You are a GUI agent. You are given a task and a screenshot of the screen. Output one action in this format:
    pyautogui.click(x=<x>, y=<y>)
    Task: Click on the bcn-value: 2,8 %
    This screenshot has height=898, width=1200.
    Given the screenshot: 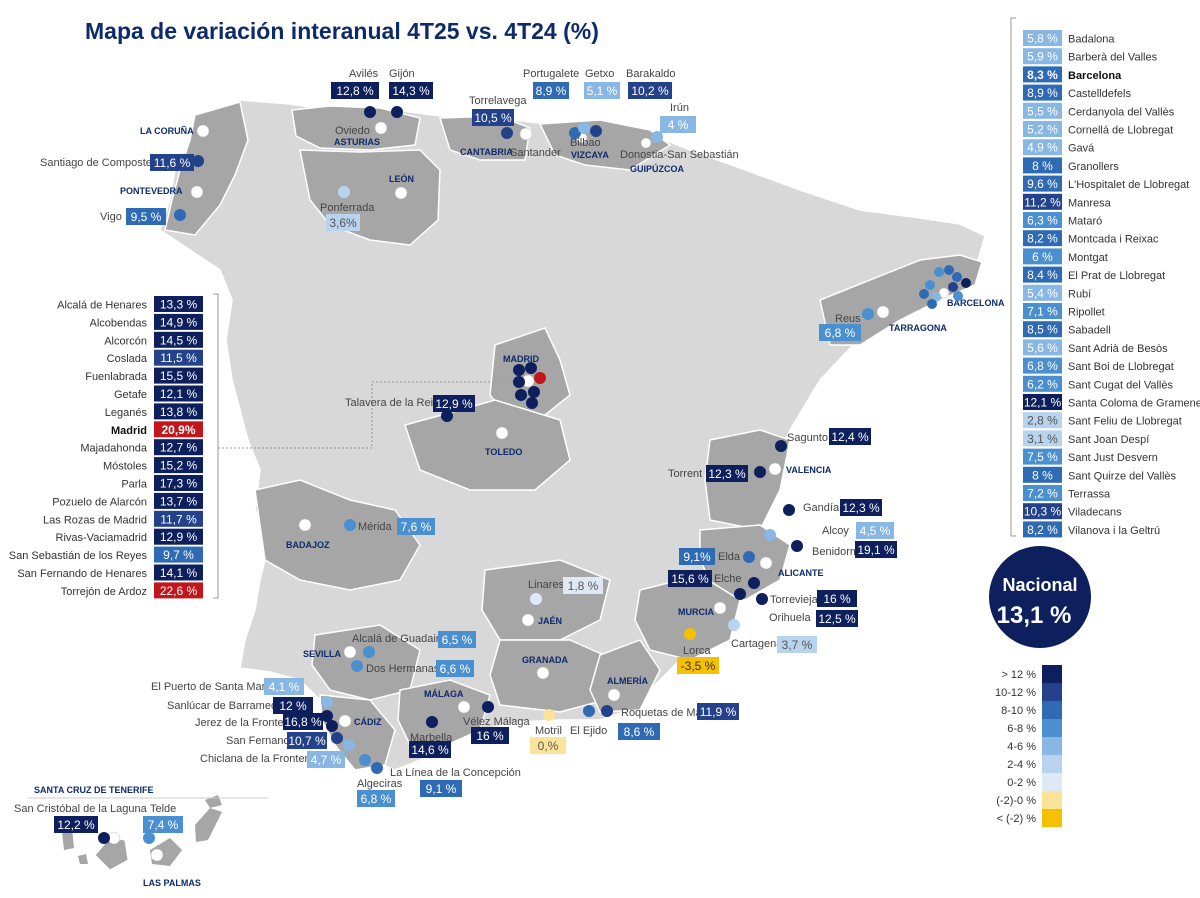 What is the action you would take?
    pyautogui.click(x=1042, y=421)
    